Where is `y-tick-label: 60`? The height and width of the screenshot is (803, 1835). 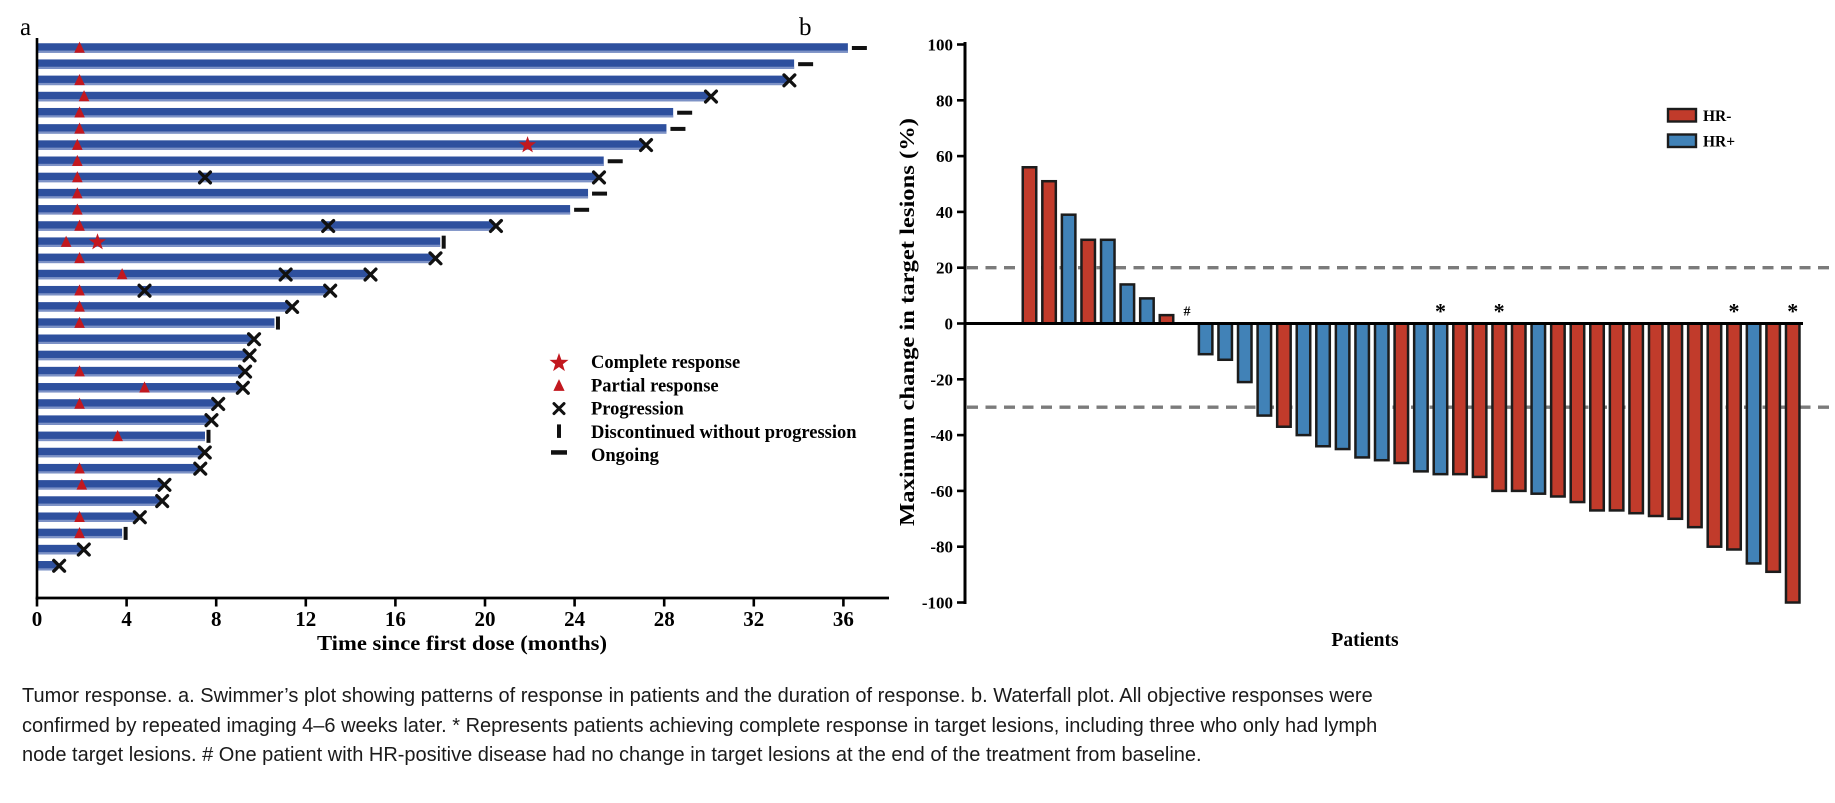
y-tick-label: 60 is located at coordinates (944, 156).